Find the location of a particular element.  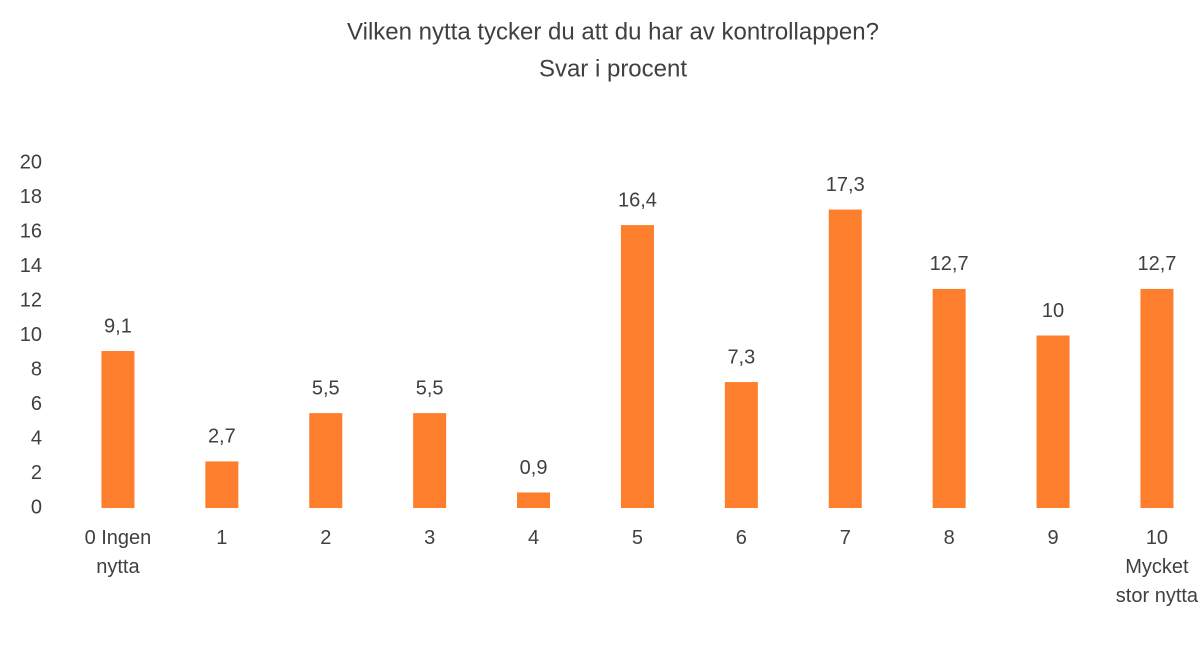

data-label: 16,4 is located at coordinates (637, 200).